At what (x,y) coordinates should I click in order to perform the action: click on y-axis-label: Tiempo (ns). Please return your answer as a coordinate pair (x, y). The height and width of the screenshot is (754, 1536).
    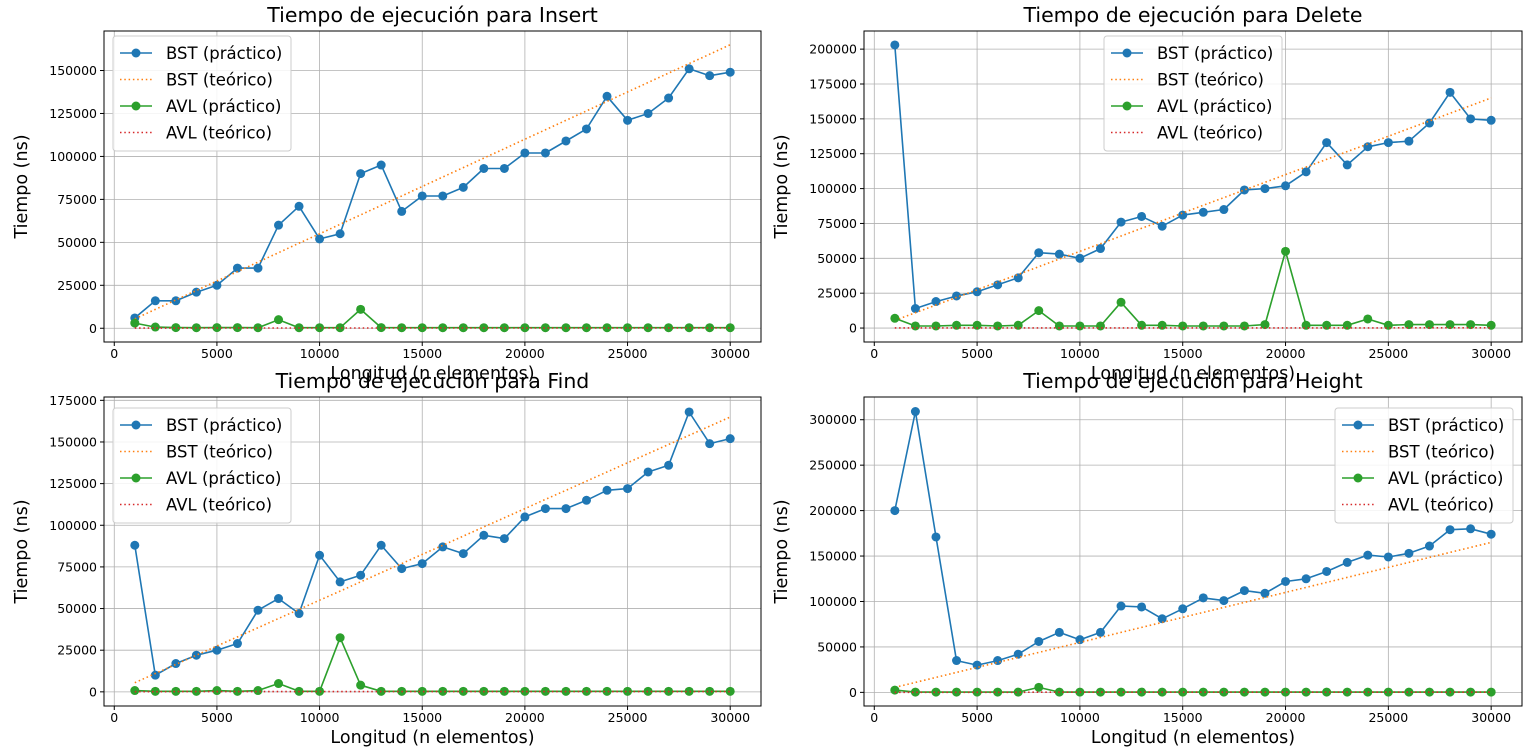
    Looking at the image, I should click on (22, 551).